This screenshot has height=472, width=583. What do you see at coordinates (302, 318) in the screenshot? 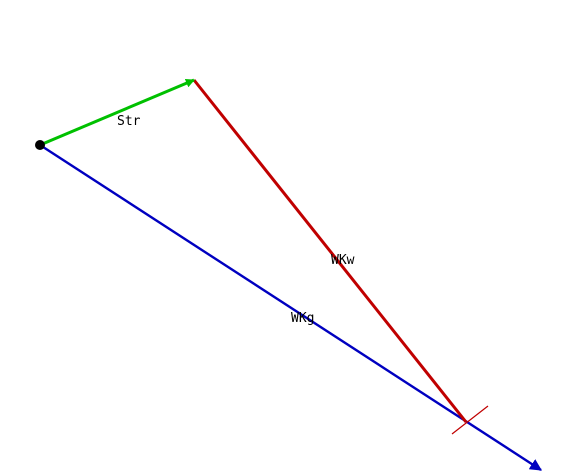
I see `wkg-label: WKg` at bounding box center [302, 318].